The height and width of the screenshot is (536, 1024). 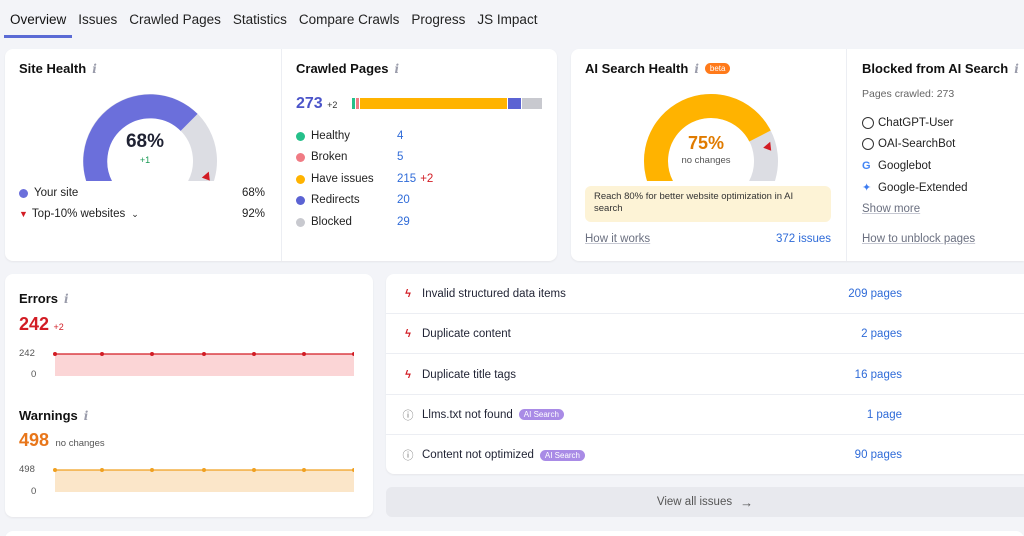 What do you see at coordinates (507, 19) in the screenshot?
I see `tab-js-impact: JS Impact` at bounding box center [507, 19].